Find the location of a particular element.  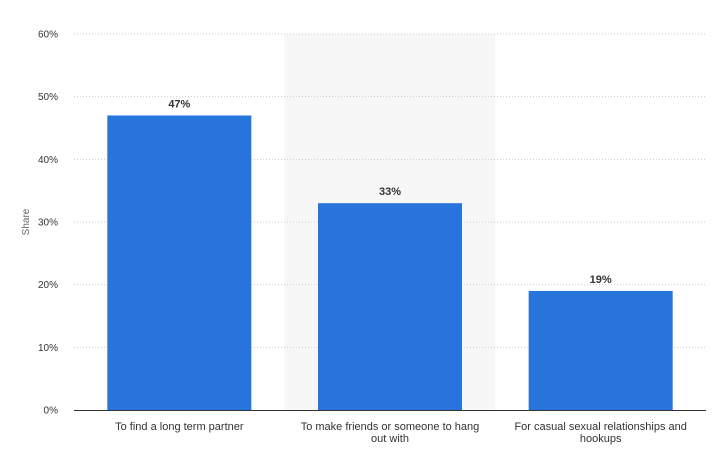

y-axis-title: Share is located at coordinates (26, 221).